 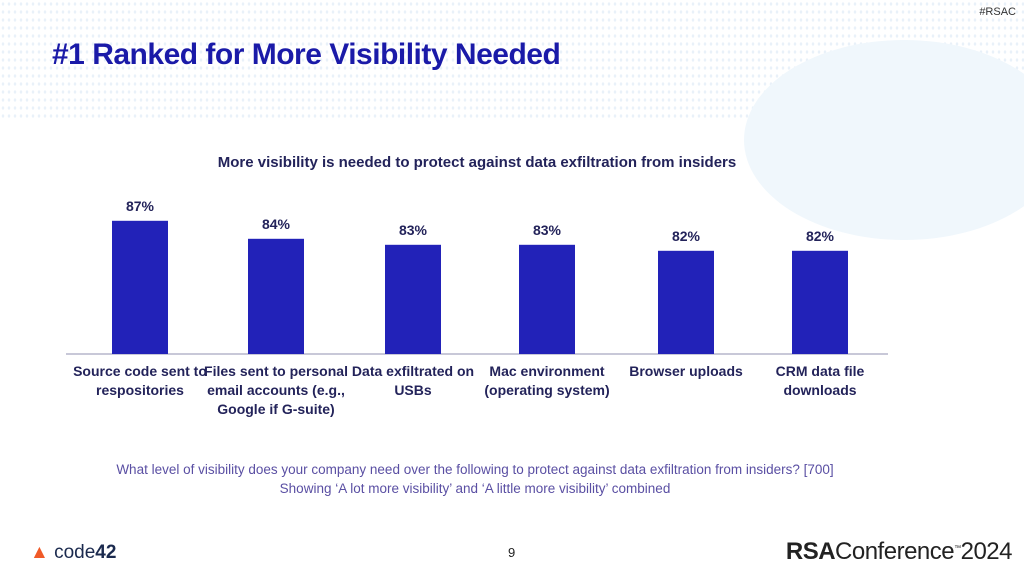 I want to click on data-label: 84%, so click(x=276, y=224).